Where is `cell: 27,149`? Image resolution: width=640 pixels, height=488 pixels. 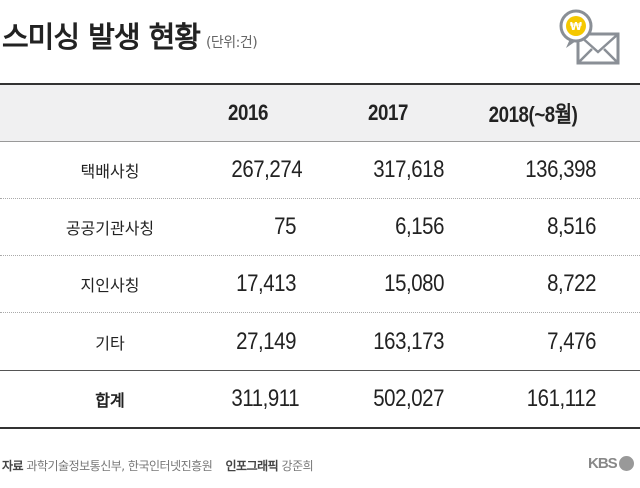 cell: 27,149 is located at coordinates (266, 341).